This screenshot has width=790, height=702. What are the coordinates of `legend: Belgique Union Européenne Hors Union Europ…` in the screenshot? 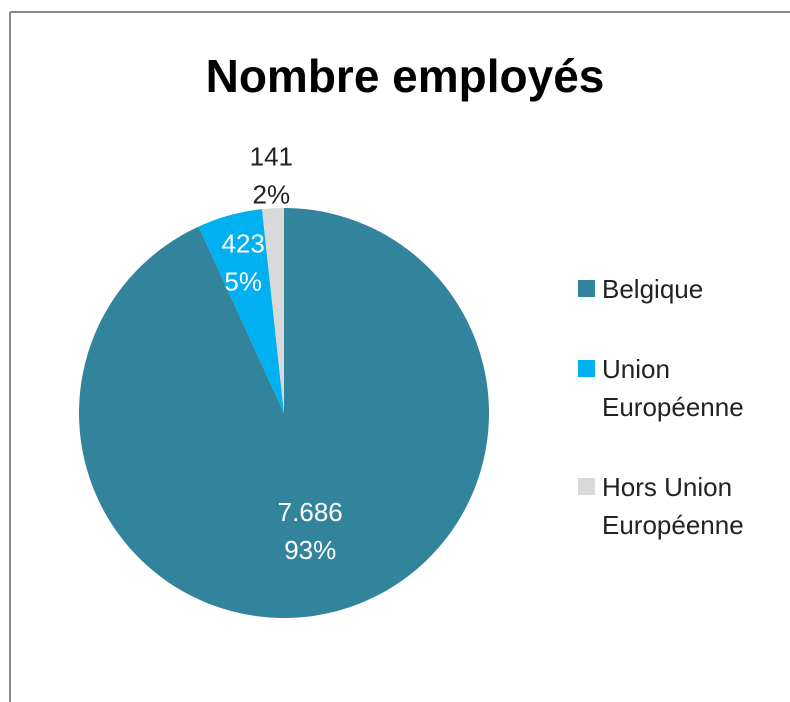 It's located at (678, 428).